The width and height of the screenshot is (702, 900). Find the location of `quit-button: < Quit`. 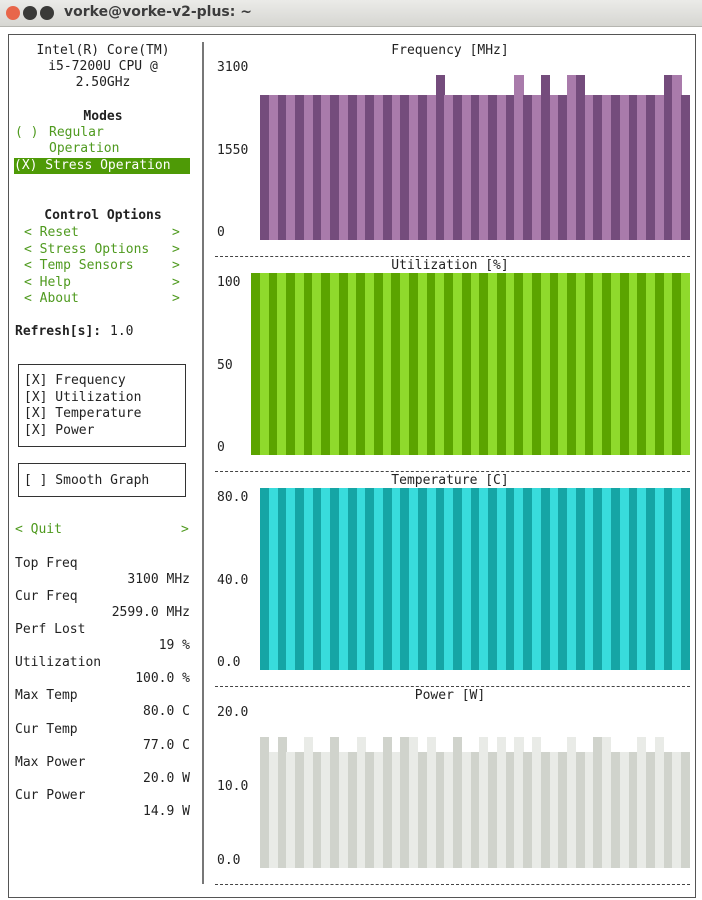

quit-button: < Quit is located at coordinates (38, 529).